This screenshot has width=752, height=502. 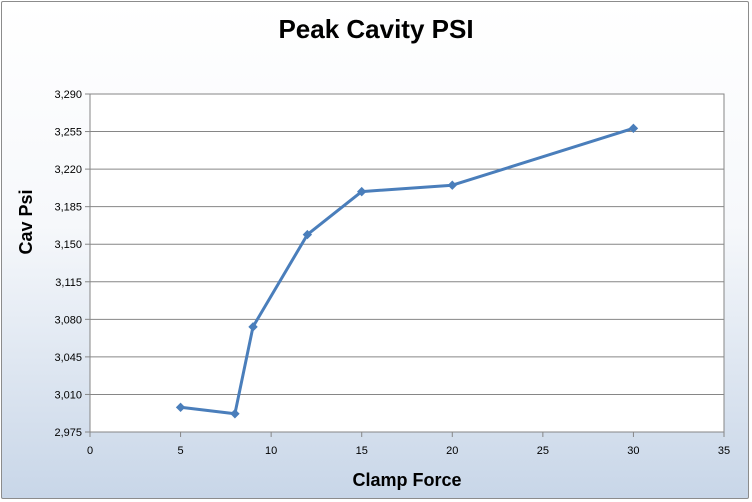 I want to click on y-tick-label: 3,045, so click(x=68, y=358).